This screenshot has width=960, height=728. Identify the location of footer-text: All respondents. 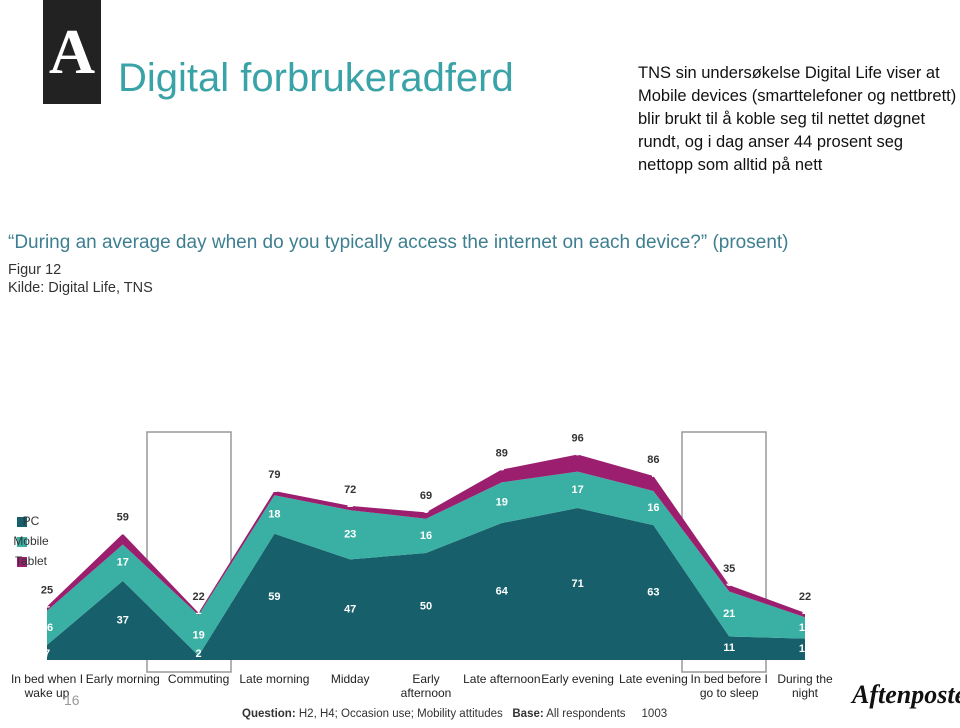
(586, 714).